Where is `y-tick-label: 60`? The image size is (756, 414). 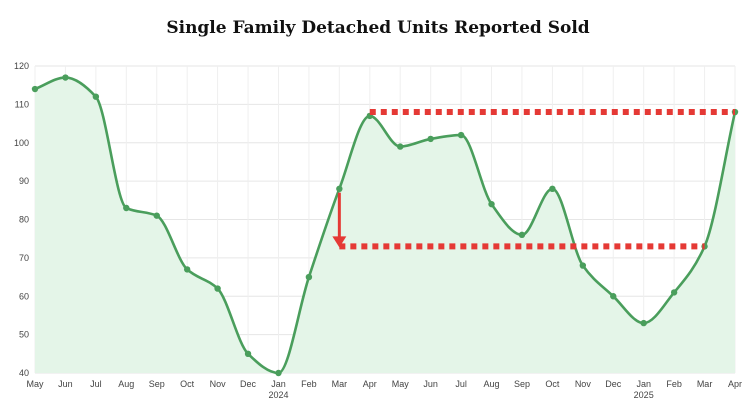 y-tick-label: 60 is located at coordinates (24, 296).